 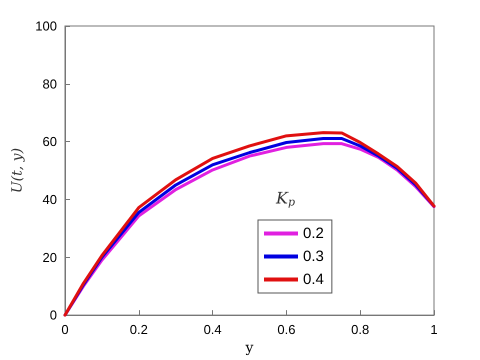 What do you see at coordinates (360, 330) in the screenshot?
I see `x-tick-label: 0.8` at bounding box center [360, 330].